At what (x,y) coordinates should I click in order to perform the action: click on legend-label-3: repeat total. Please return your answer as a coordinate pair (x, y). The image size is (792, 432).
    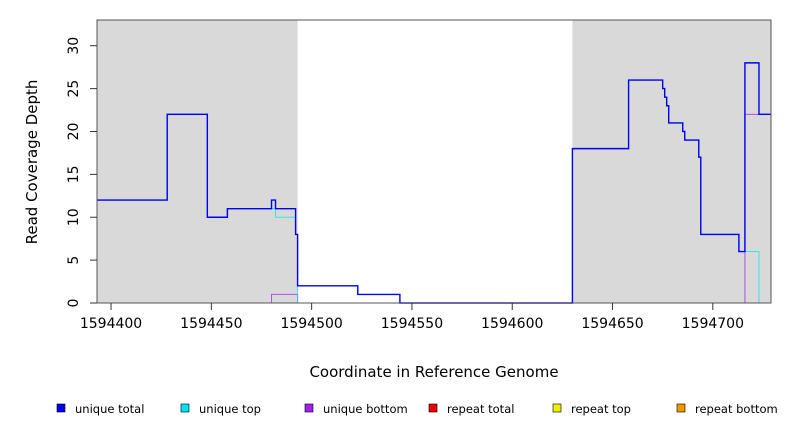
    Looking at the image, I should click on (480, 409).